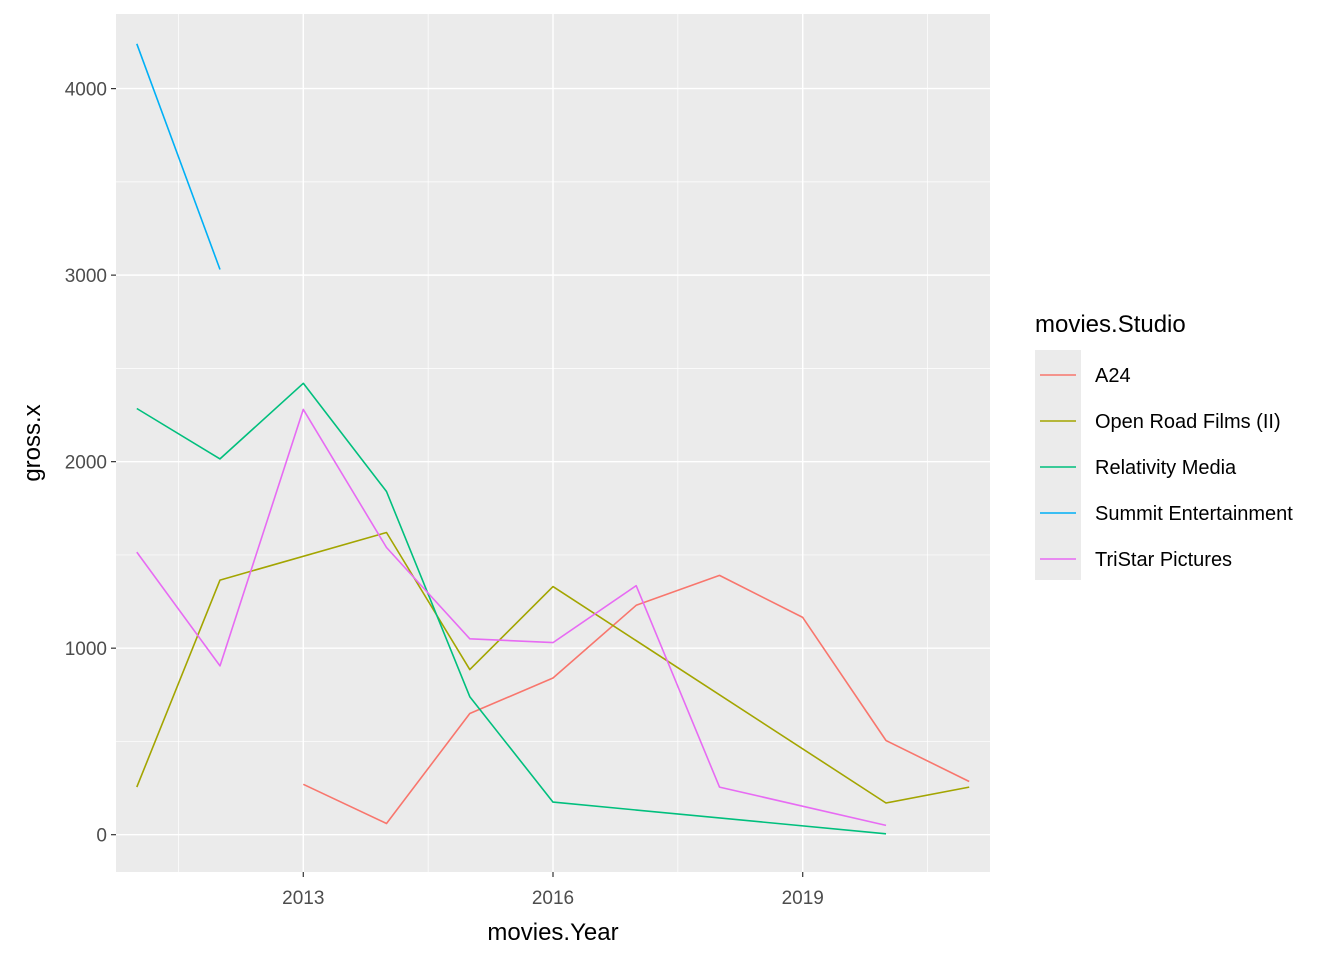 This screenshot has height=960, width=1344. I want to click on legend-label-summit-entertainment: Summit Entertainment, so click(1194, 514).